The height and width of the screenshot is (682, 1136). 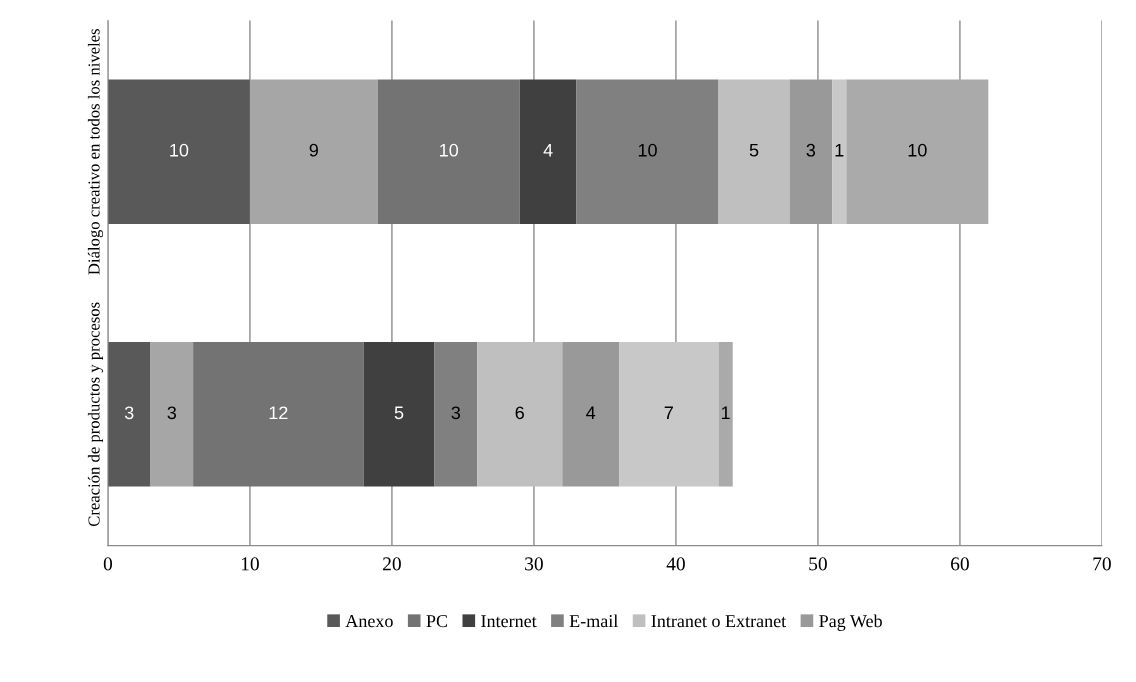 What do you see at coordinates (369, 621) in the screenshot?
I see `legend-label: Anexo` at bounding box center [369, 621].